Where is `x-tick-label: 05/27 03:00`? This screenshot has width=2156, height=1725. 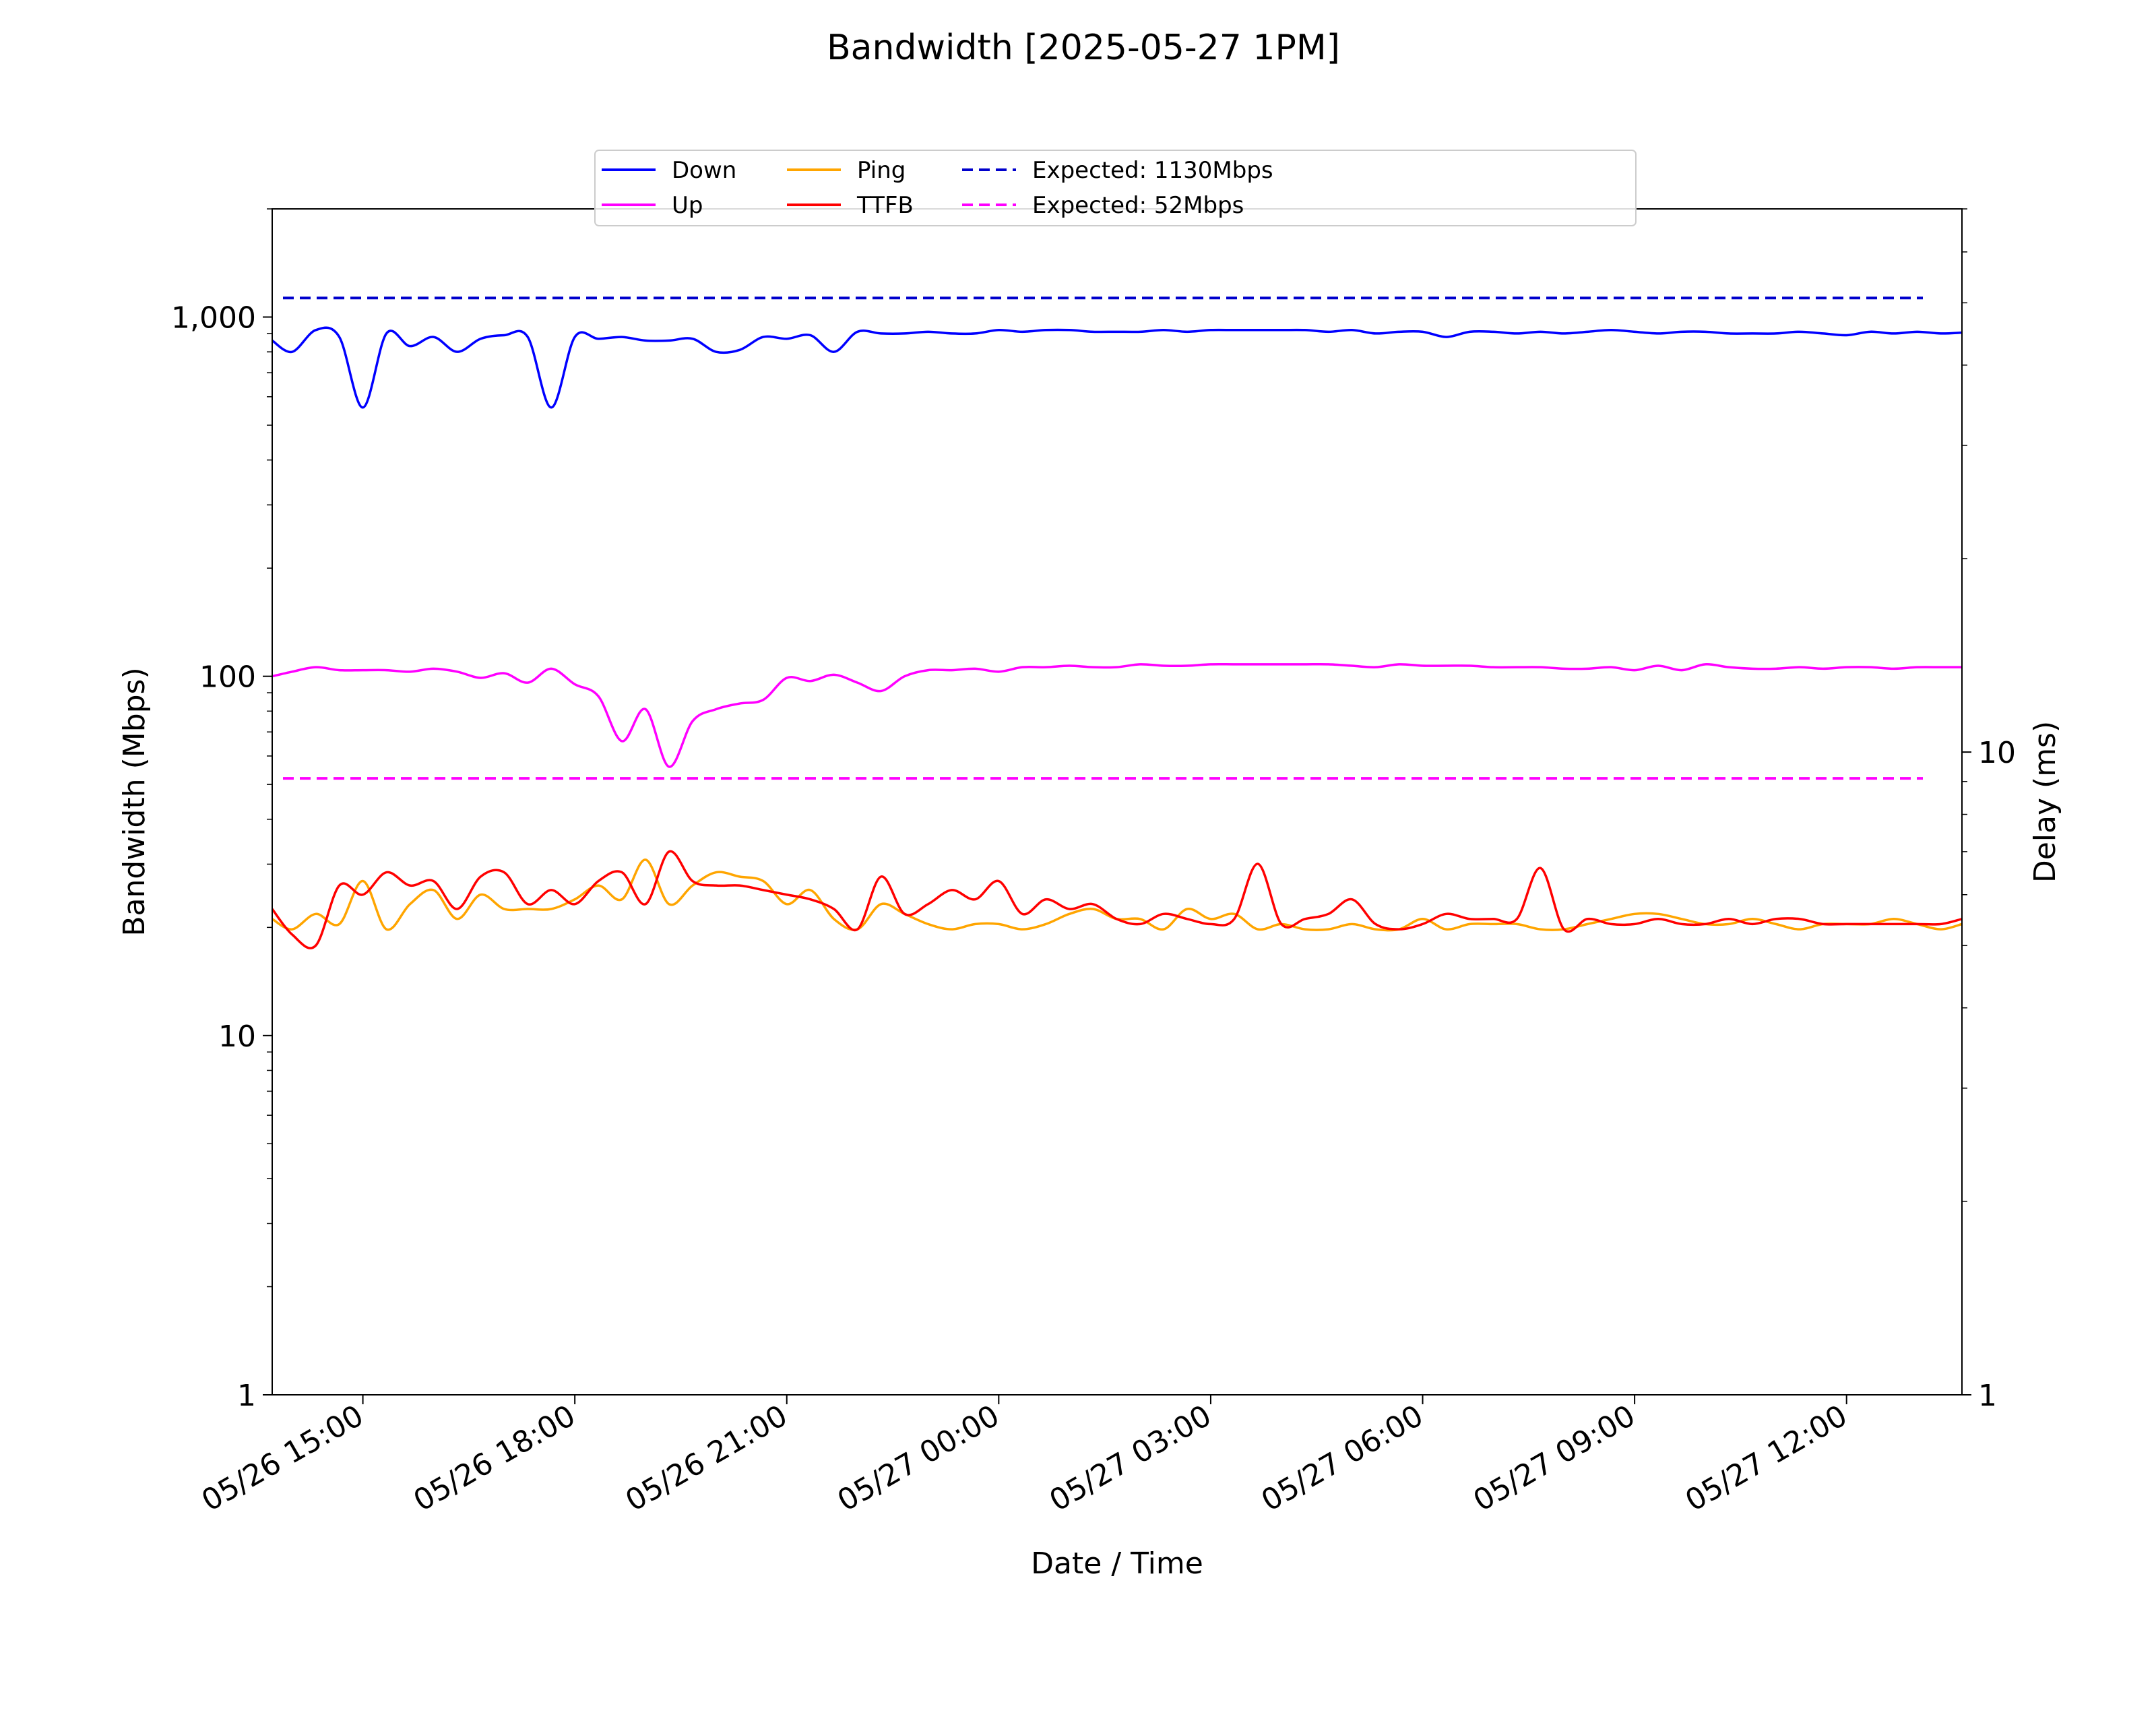 x-tick-label: 05/27 03:00 is located at coordinates (1130, 1458).